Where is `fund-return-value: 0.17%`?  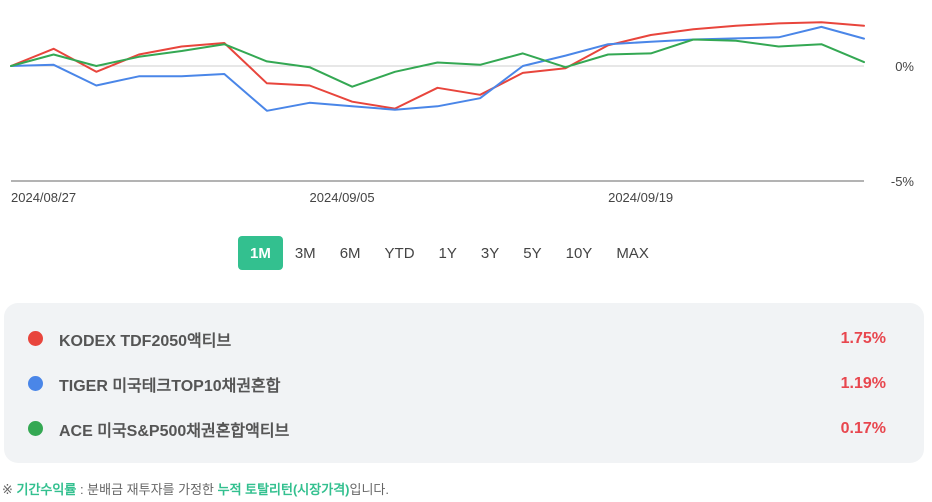 fund-return-value: 0.17% is located at coordinates (863, 428).